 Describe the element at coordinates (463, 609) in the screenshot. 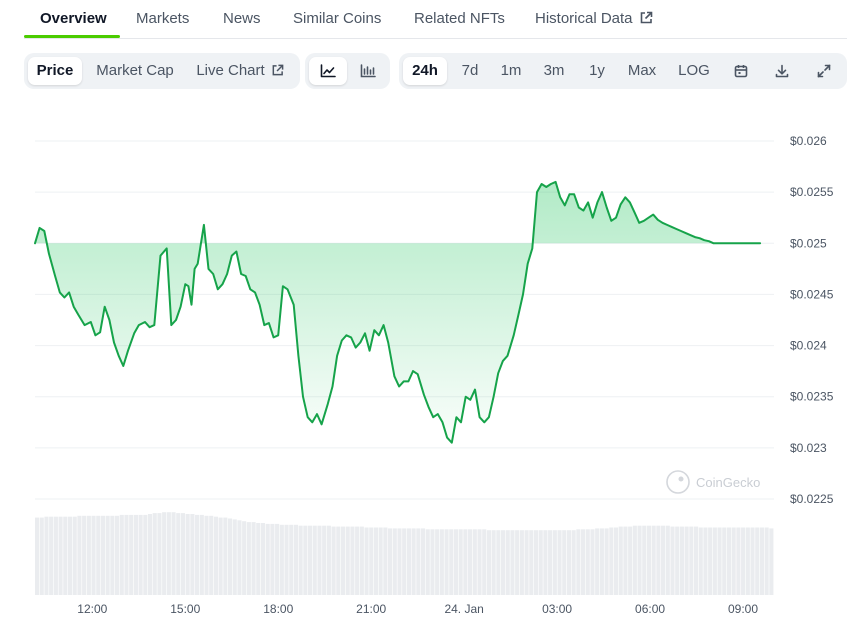

I see `x-tick-label: 24. Jan` at that location.